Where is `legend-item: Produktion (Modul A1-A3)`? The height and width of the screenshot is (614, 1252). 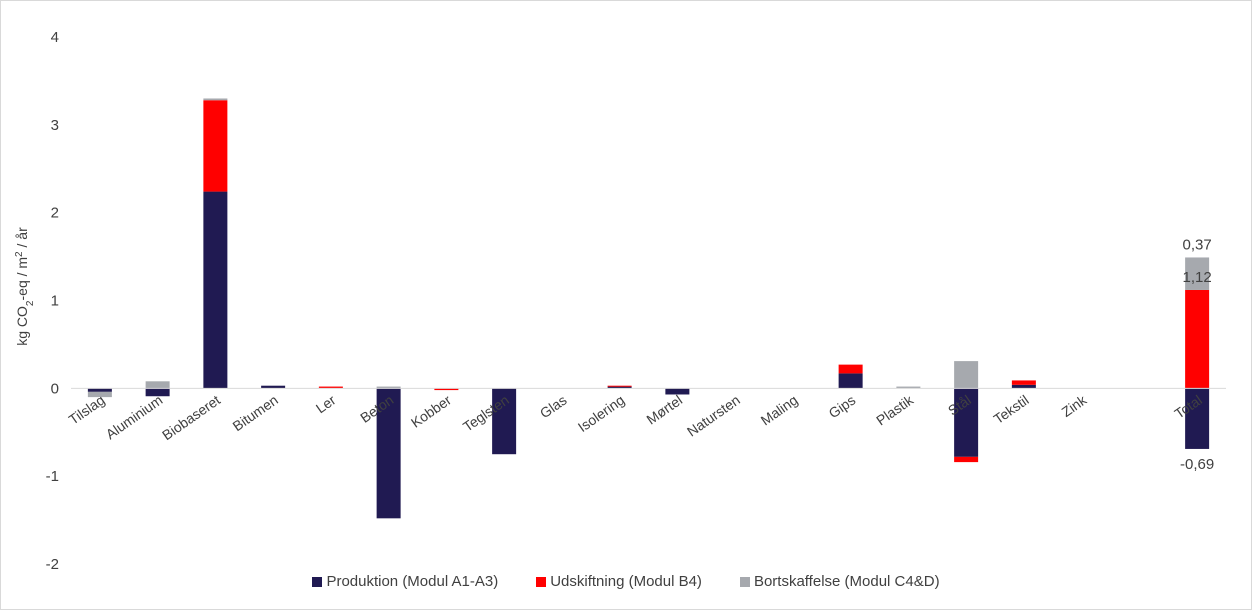
legend-item: Produktion (Modul A1-A3) is located at coordinates (405, 581).